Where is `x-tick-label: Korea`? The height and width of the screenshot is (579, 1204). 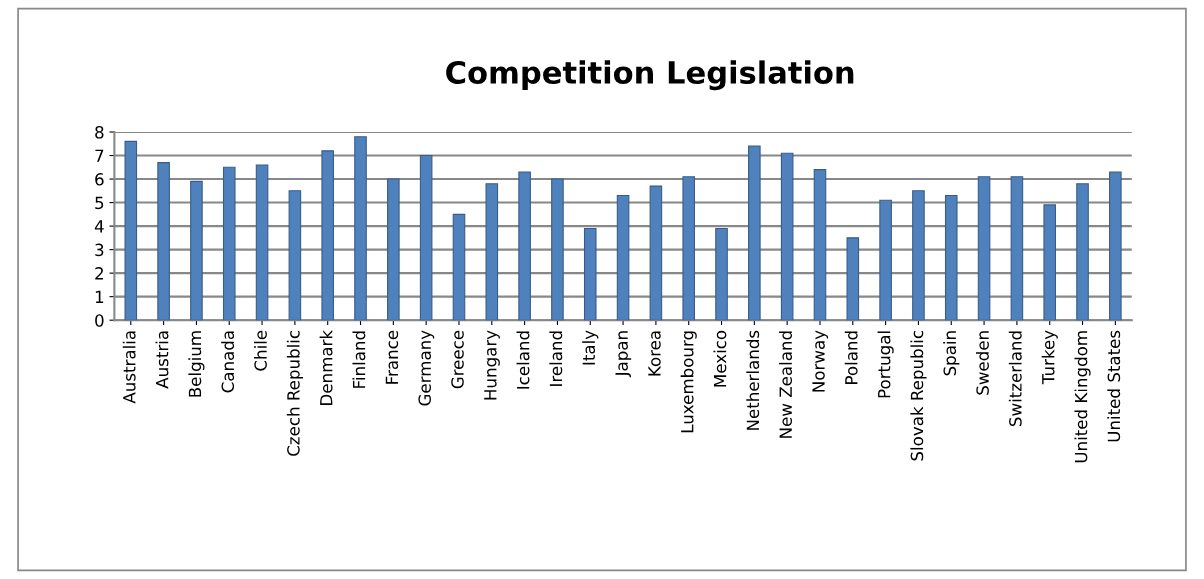 x-tick-label: Korea is located at coordinates (654, 353).